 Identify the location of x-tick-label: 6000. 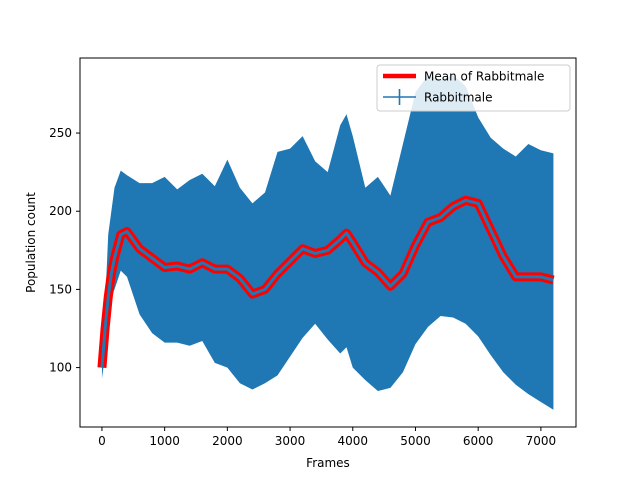
(478, 441).